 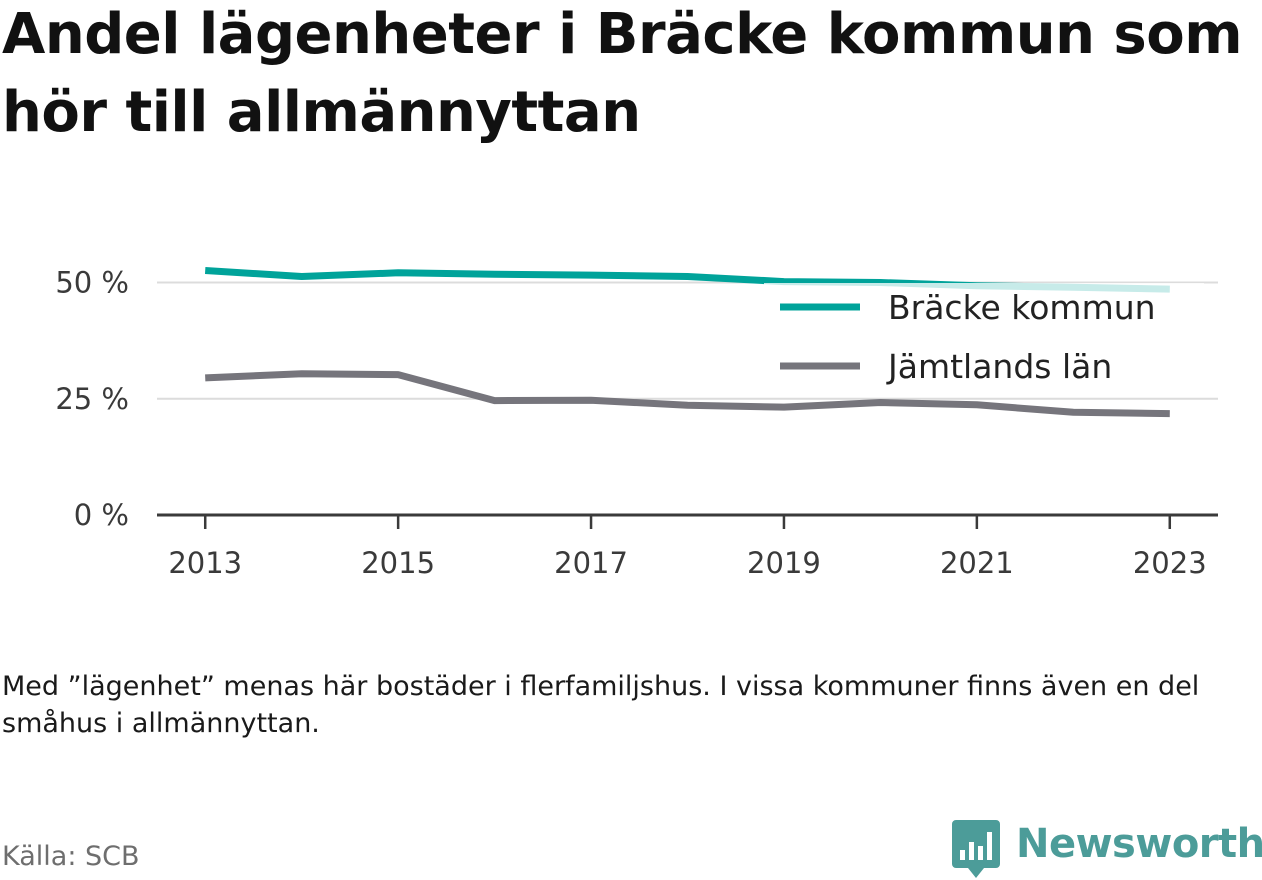 I want to click on newsworthy-logo: Newsworthy, so click(x=1106, y=849).